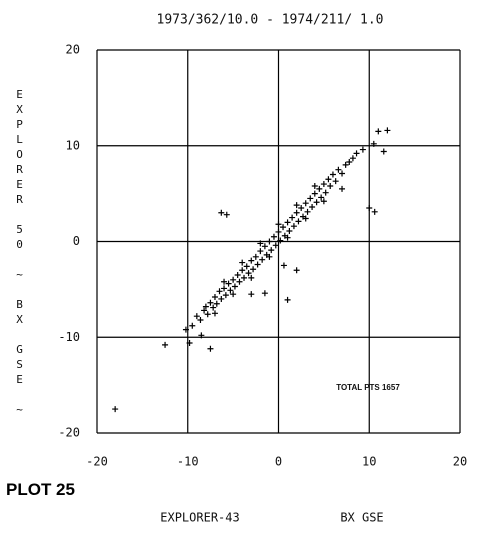 The height and width of the screenshot is (538, 482). I want to click on x-tick-label: 0, so click(278, 462).